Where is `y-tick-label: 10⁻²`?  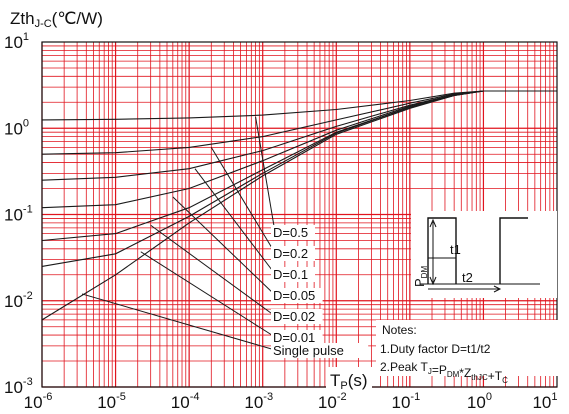
y-tick-label: 10⁻² is located at coordinates (18, 300).